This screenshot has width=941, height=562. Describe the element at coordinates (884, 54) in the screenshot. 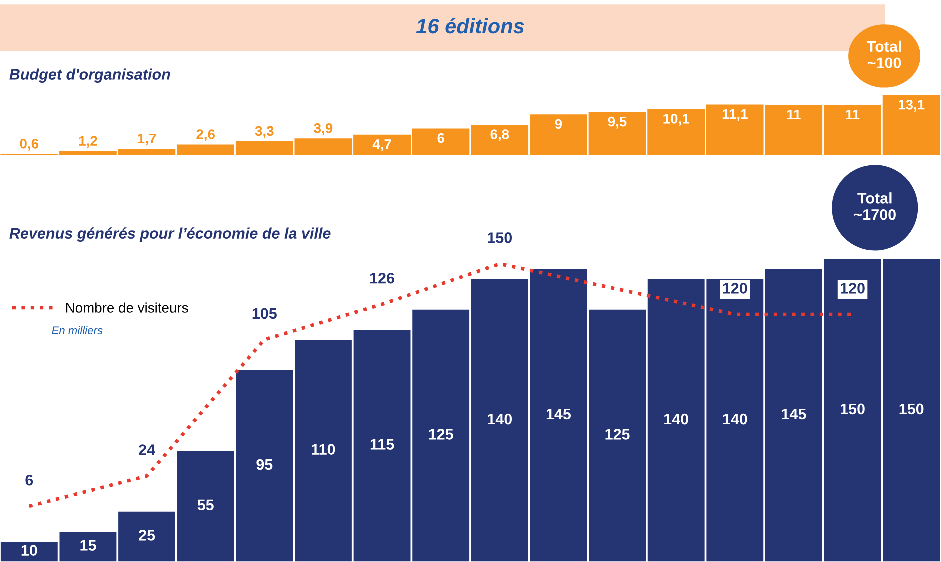

I see `text: Total ~100` at that location.